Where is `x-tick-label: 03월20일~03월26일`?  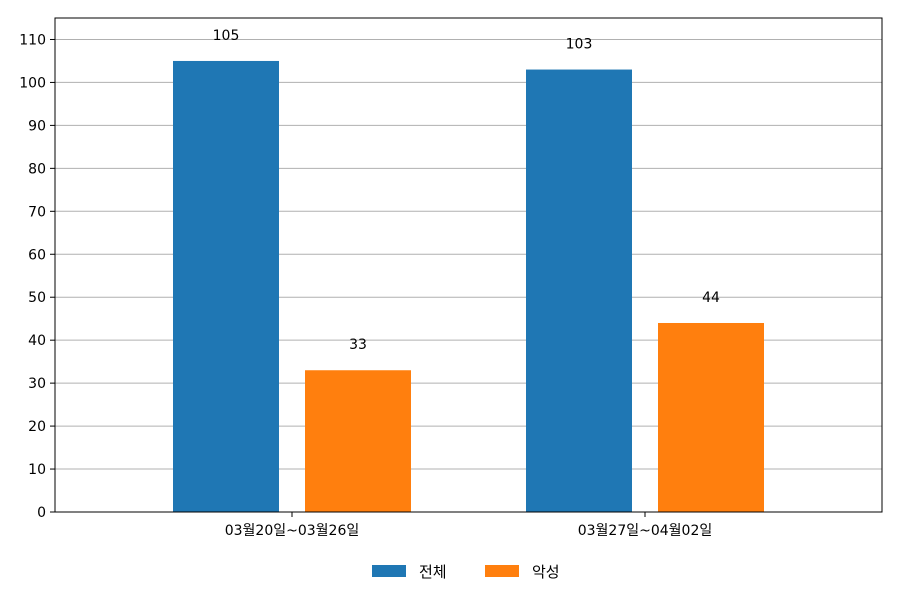 x-tick-label: 03월20일~03월26일 is located at coordinates (292, 531).